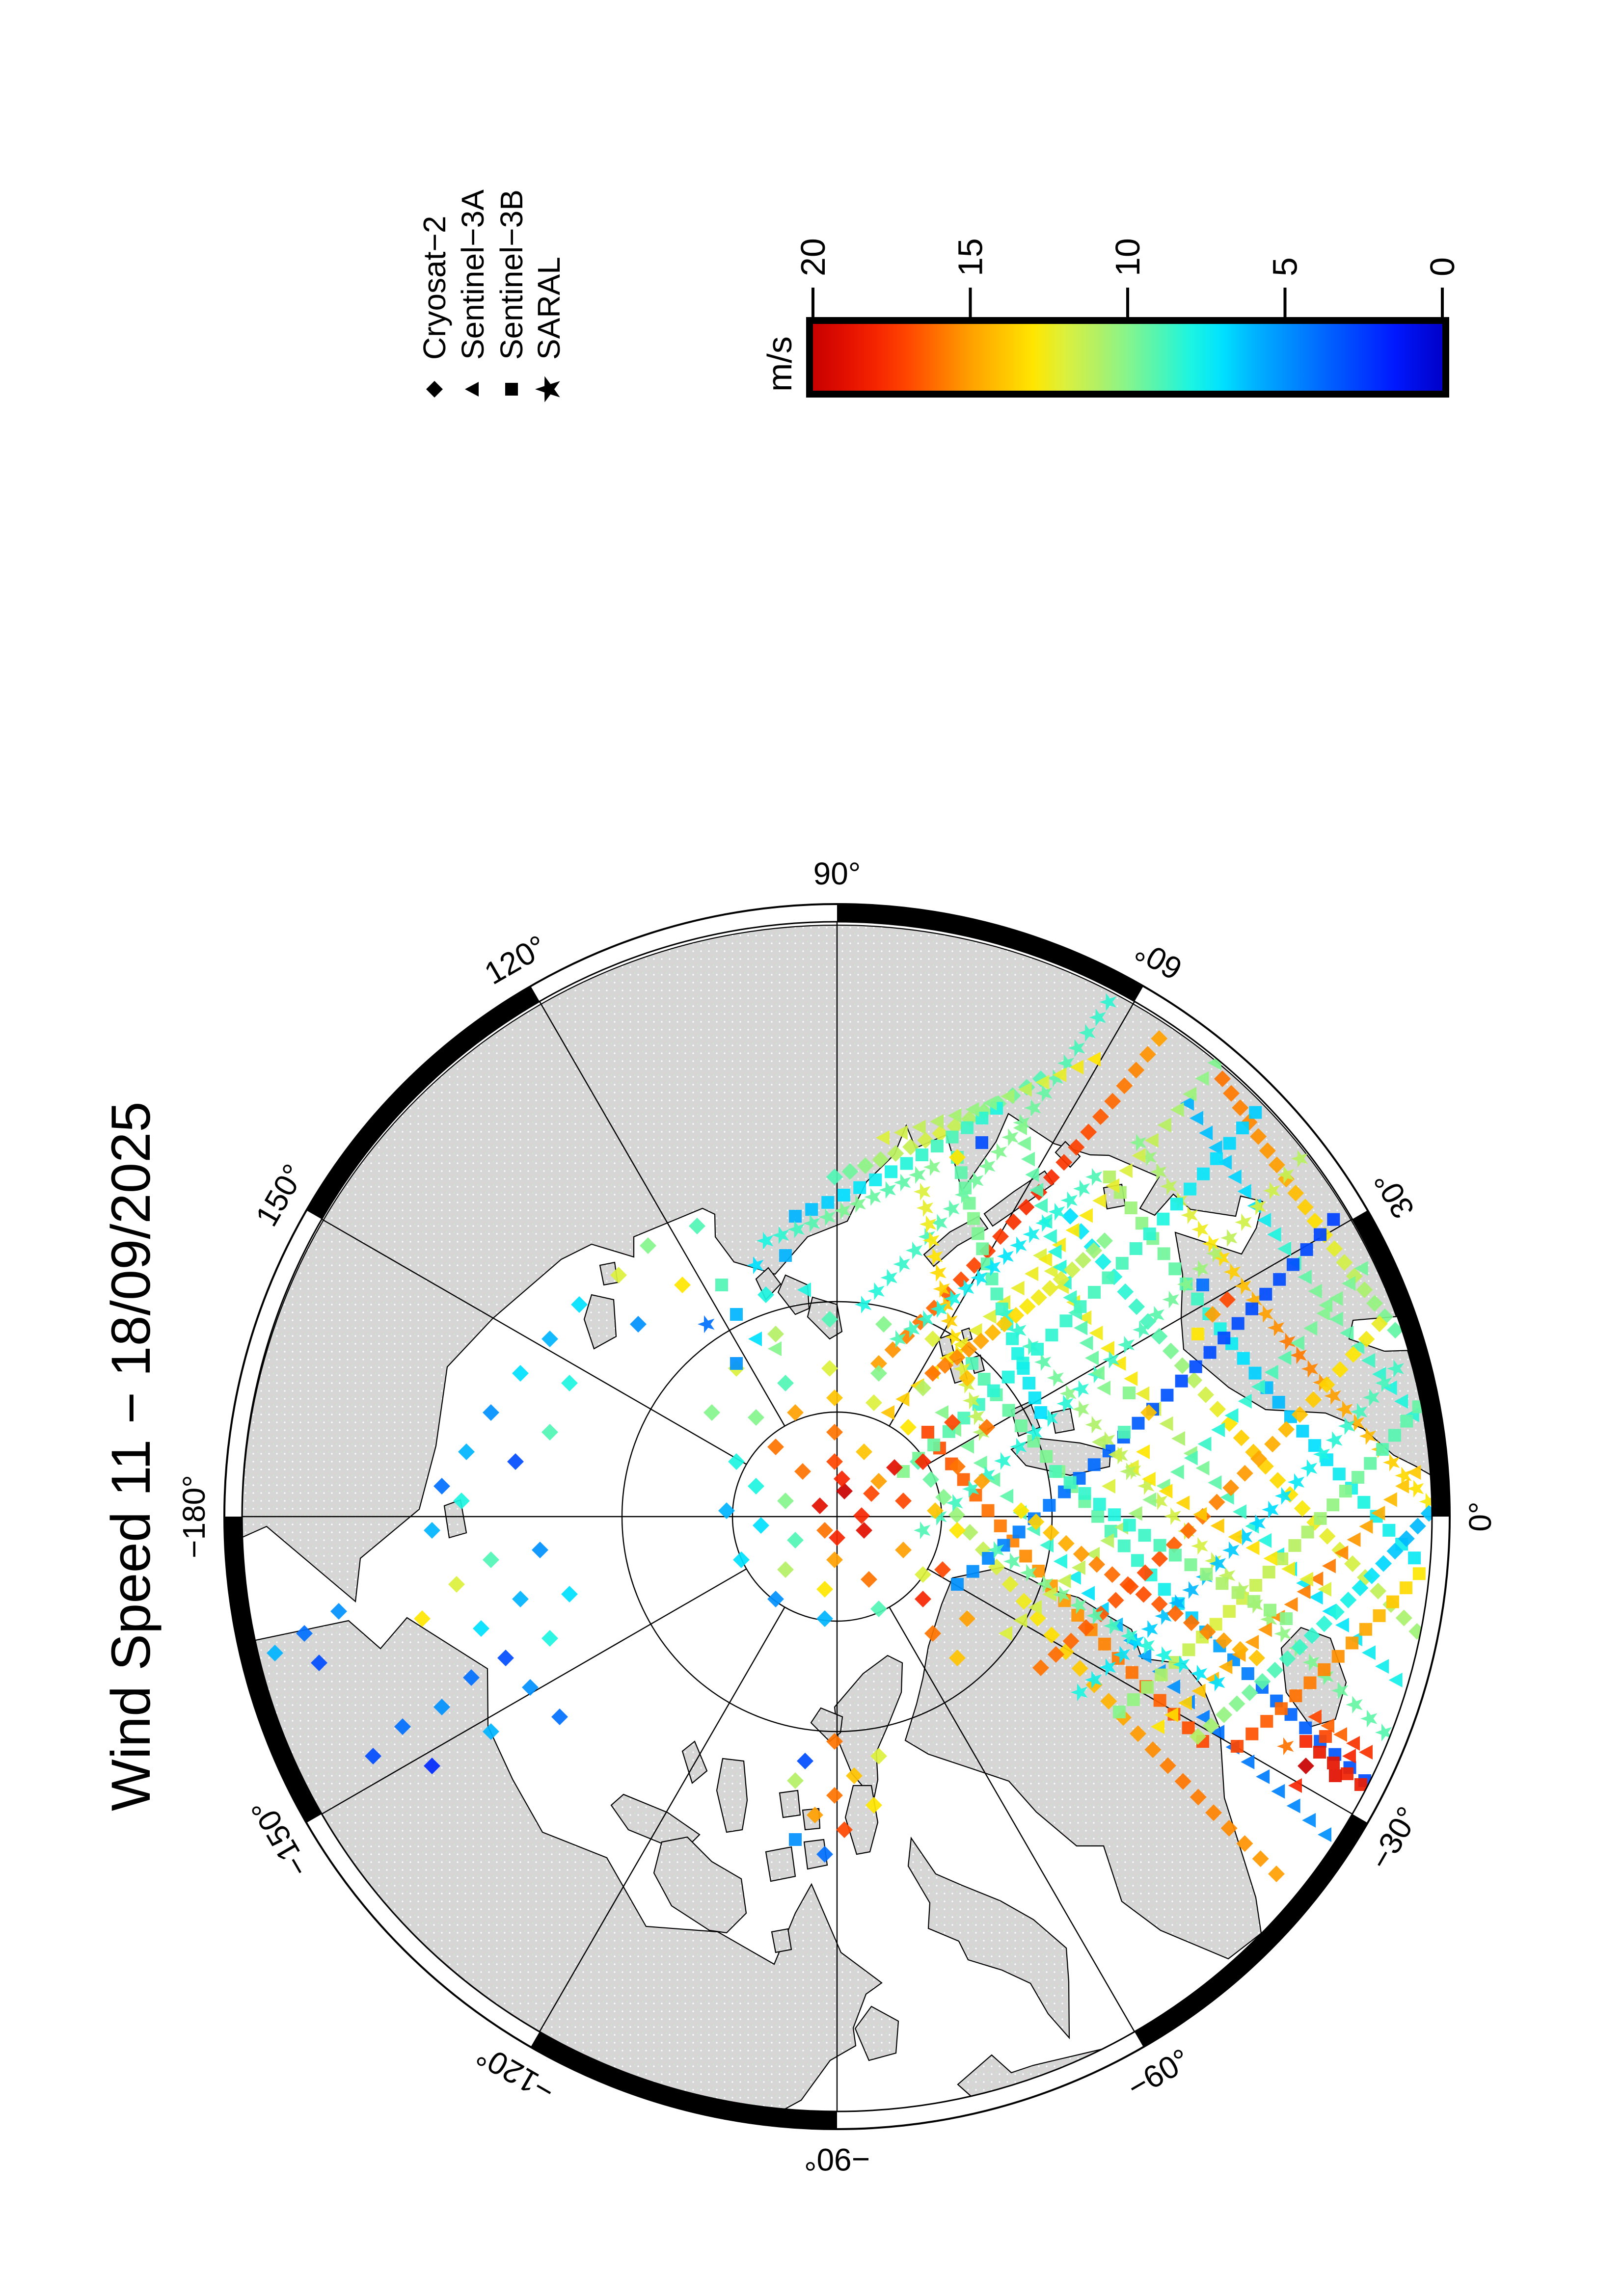  Describe the element at coordinates (1285, 266) in the screenshot. I see `colorbar-tick-label: 5` at that location.